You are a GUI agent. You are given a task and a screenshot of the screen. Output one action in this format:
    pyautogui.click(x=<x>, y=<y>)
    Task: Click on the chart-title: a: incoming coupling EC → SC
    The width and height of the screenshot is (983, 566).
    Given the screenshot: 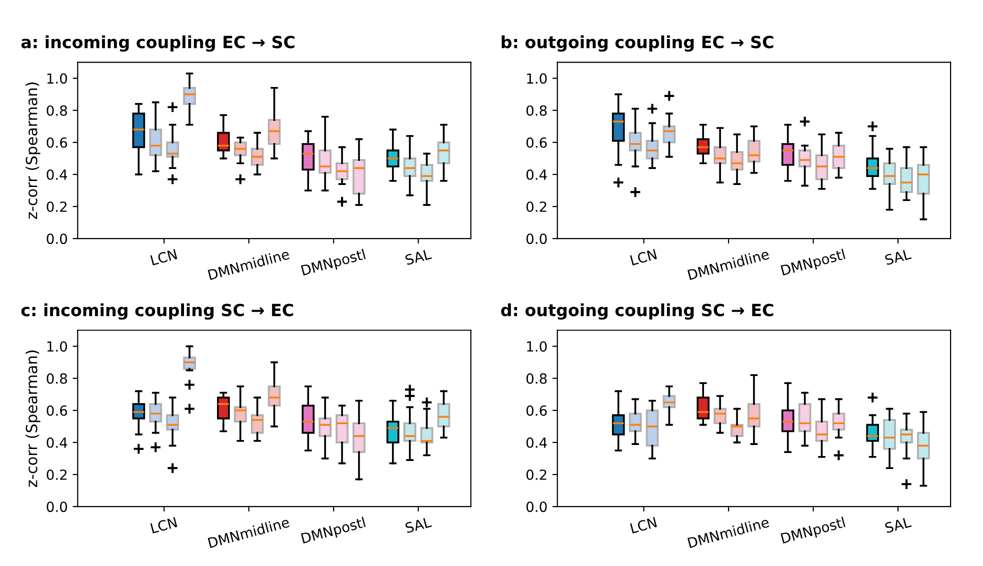 What is the action you would take?
    pyautogui.click(x=157, y=43)
    